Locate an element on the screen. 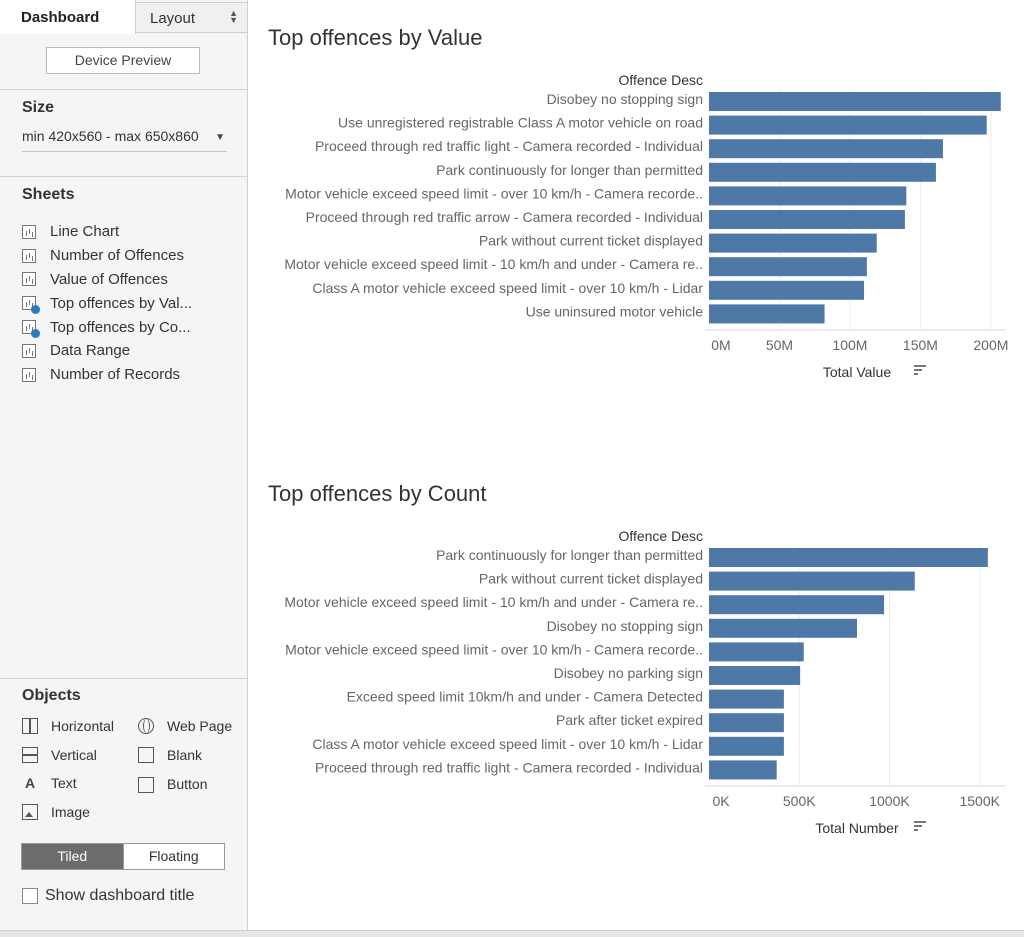 The image size is (1024, 937). x-tick-label: 500K is located at coordinates (799, 801).